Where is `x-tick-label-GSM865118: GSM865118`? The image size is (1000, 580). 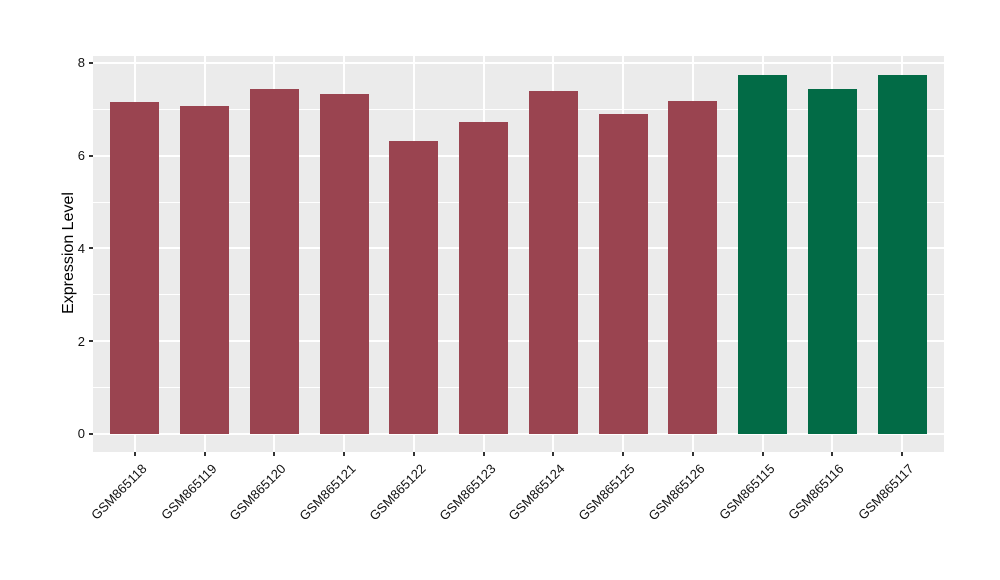
x-tick-label-GSM865118: GSM865118 is located at coordinates (118, 492).